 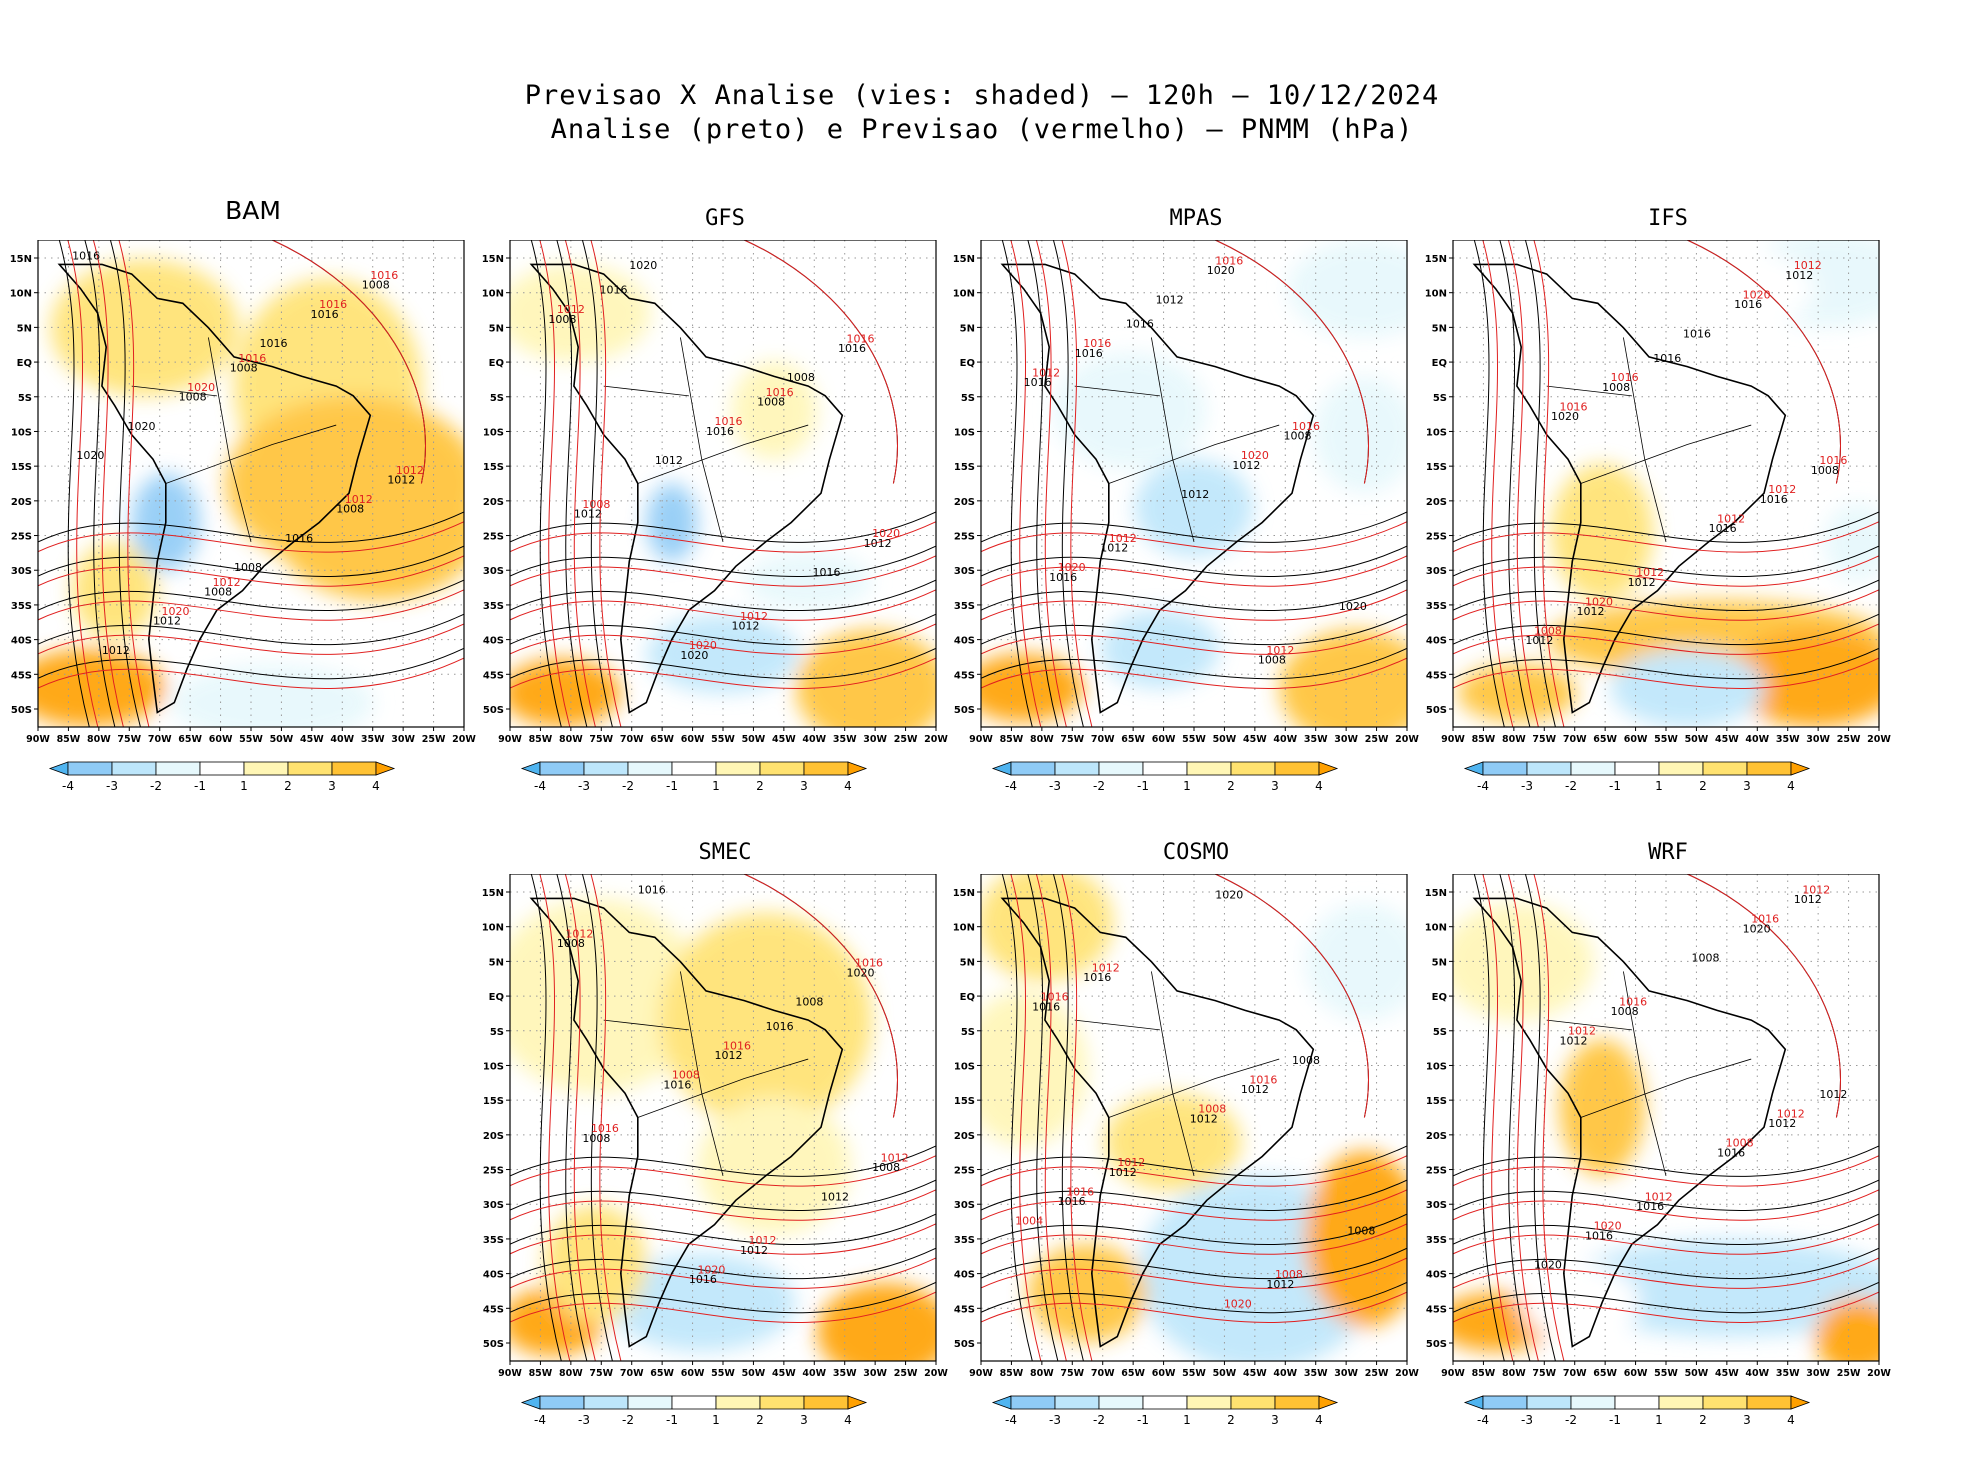 What do you see at coordinates (1453, 1373) in the screenshot?
I see `lon-tick-label: 90W` at bounding box center [1453, 1373].